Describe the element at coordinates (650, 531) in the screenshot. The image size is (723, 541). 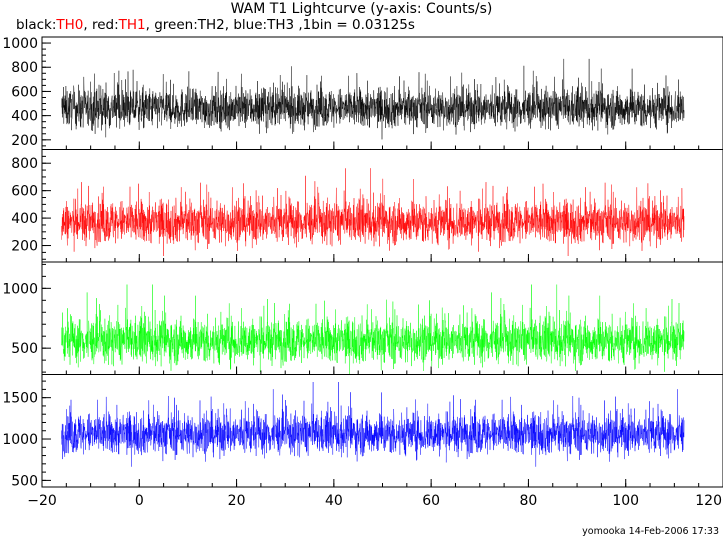
I see `footer-stamp: yomooka 14-Feb-2006 17:33` at that location.